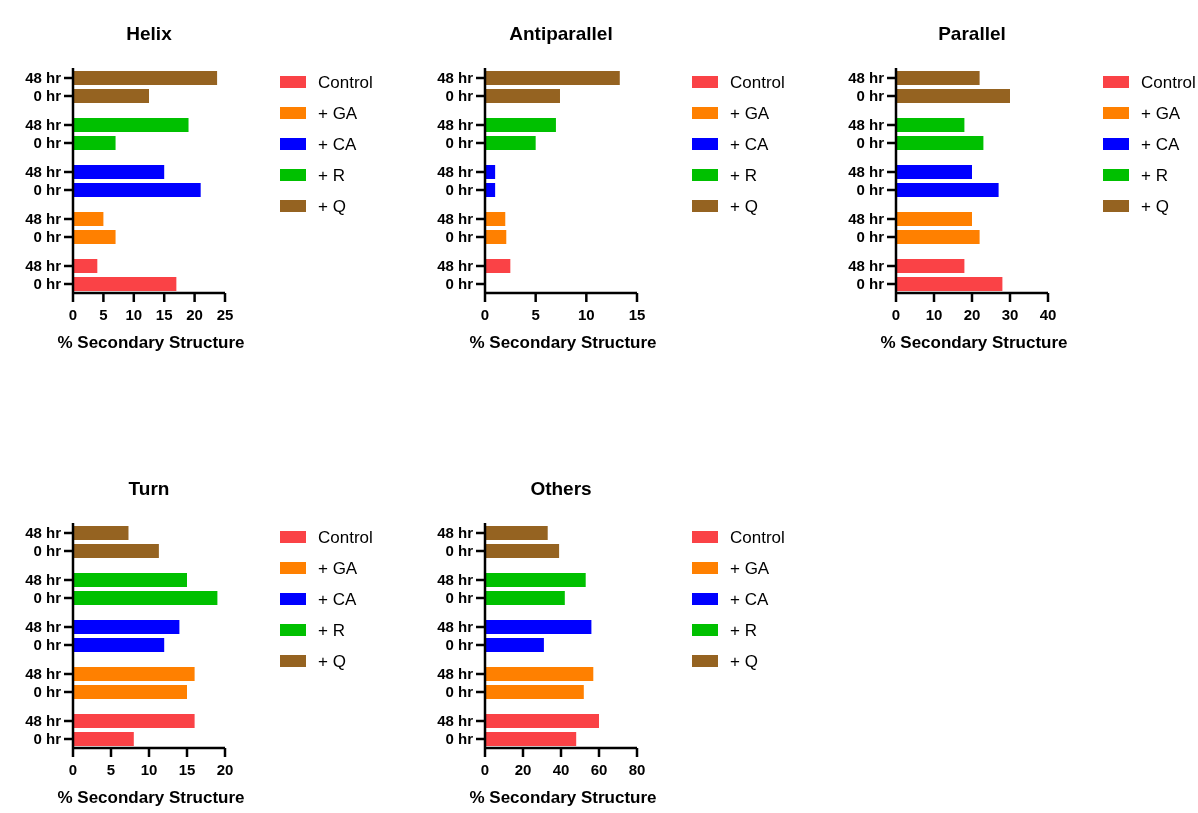 This screenshot has width=1198, height=813. What do you see at coordinates (1010, 314) in the screenshot?
I see `x-tick-label: 30` at bounding box center [1010, 314].